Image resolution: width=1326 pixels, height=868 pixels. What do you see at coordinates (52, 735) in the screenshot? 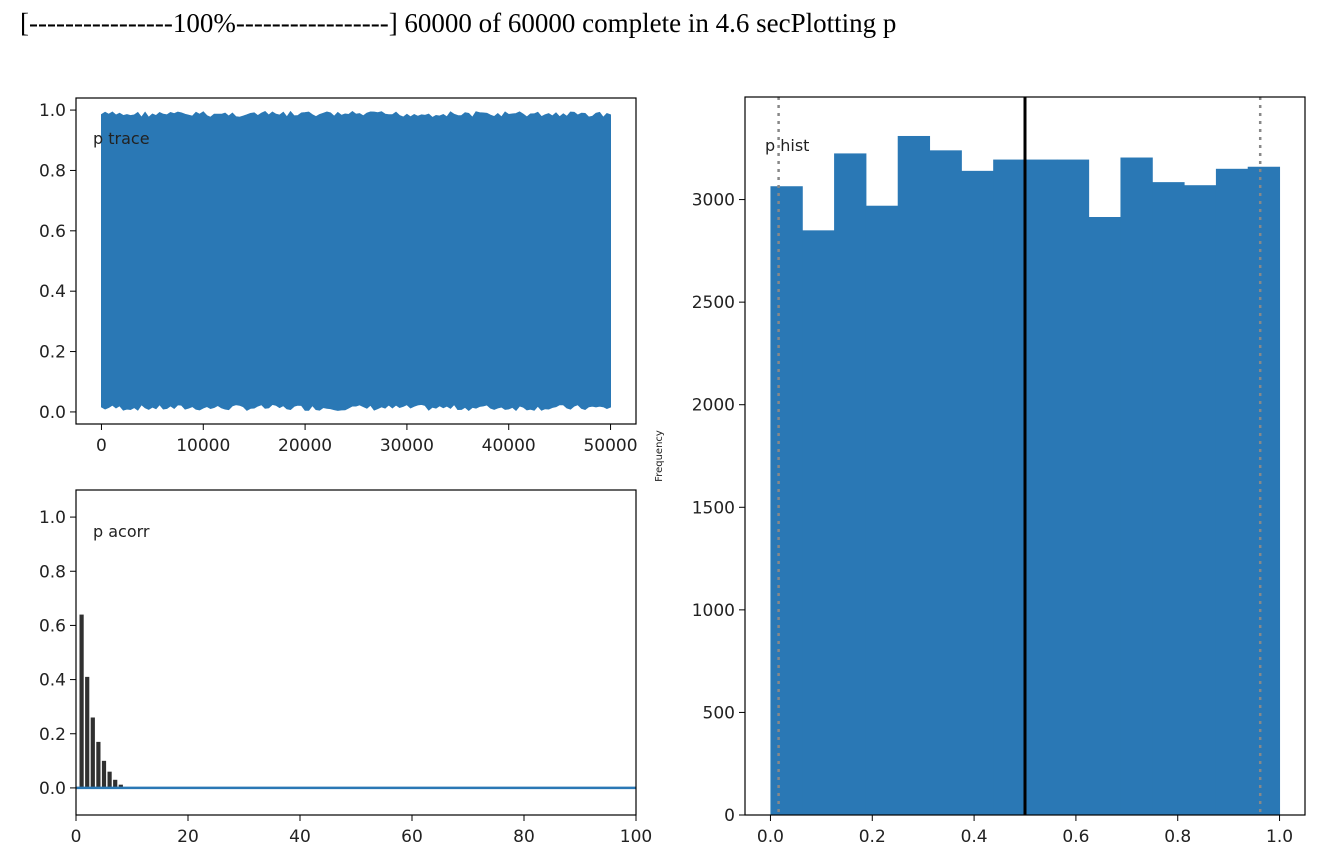
I see `acorr-y-tick-label: 0.2` at bounding box center [52, 735].